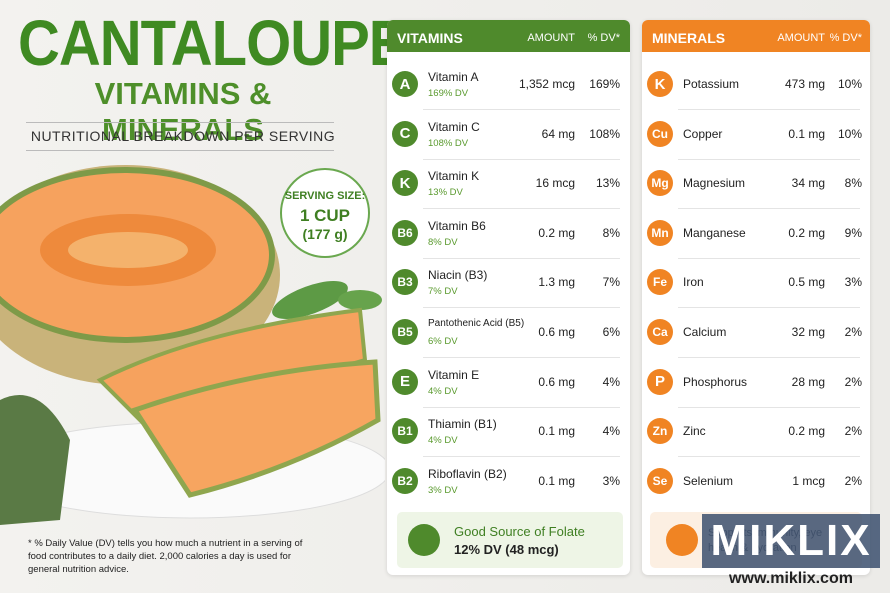  I want to click on amount: 16 mcg, so click(555, 183).